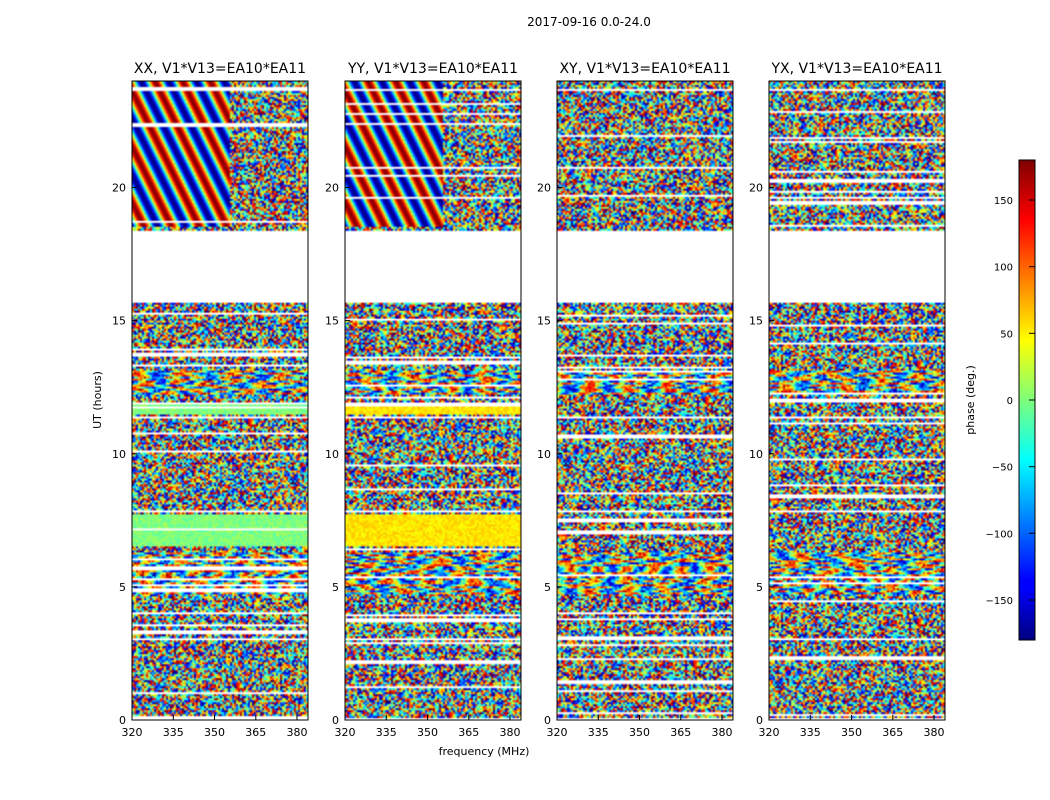 The height and width of the screenshot is (800, 1050). I want to click on colorbar-tick-label: 100, so click(1003, 268).